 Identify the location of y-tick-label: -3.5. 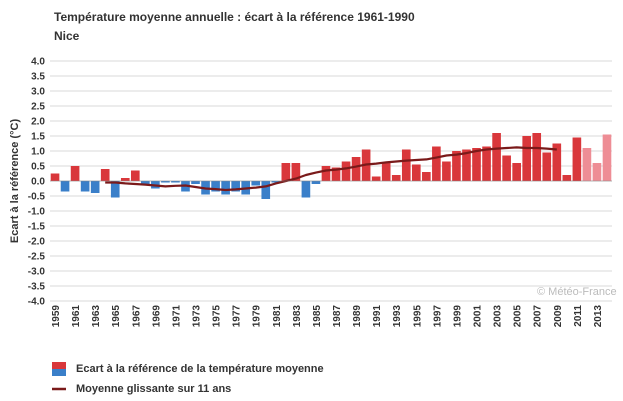
(37, 287).